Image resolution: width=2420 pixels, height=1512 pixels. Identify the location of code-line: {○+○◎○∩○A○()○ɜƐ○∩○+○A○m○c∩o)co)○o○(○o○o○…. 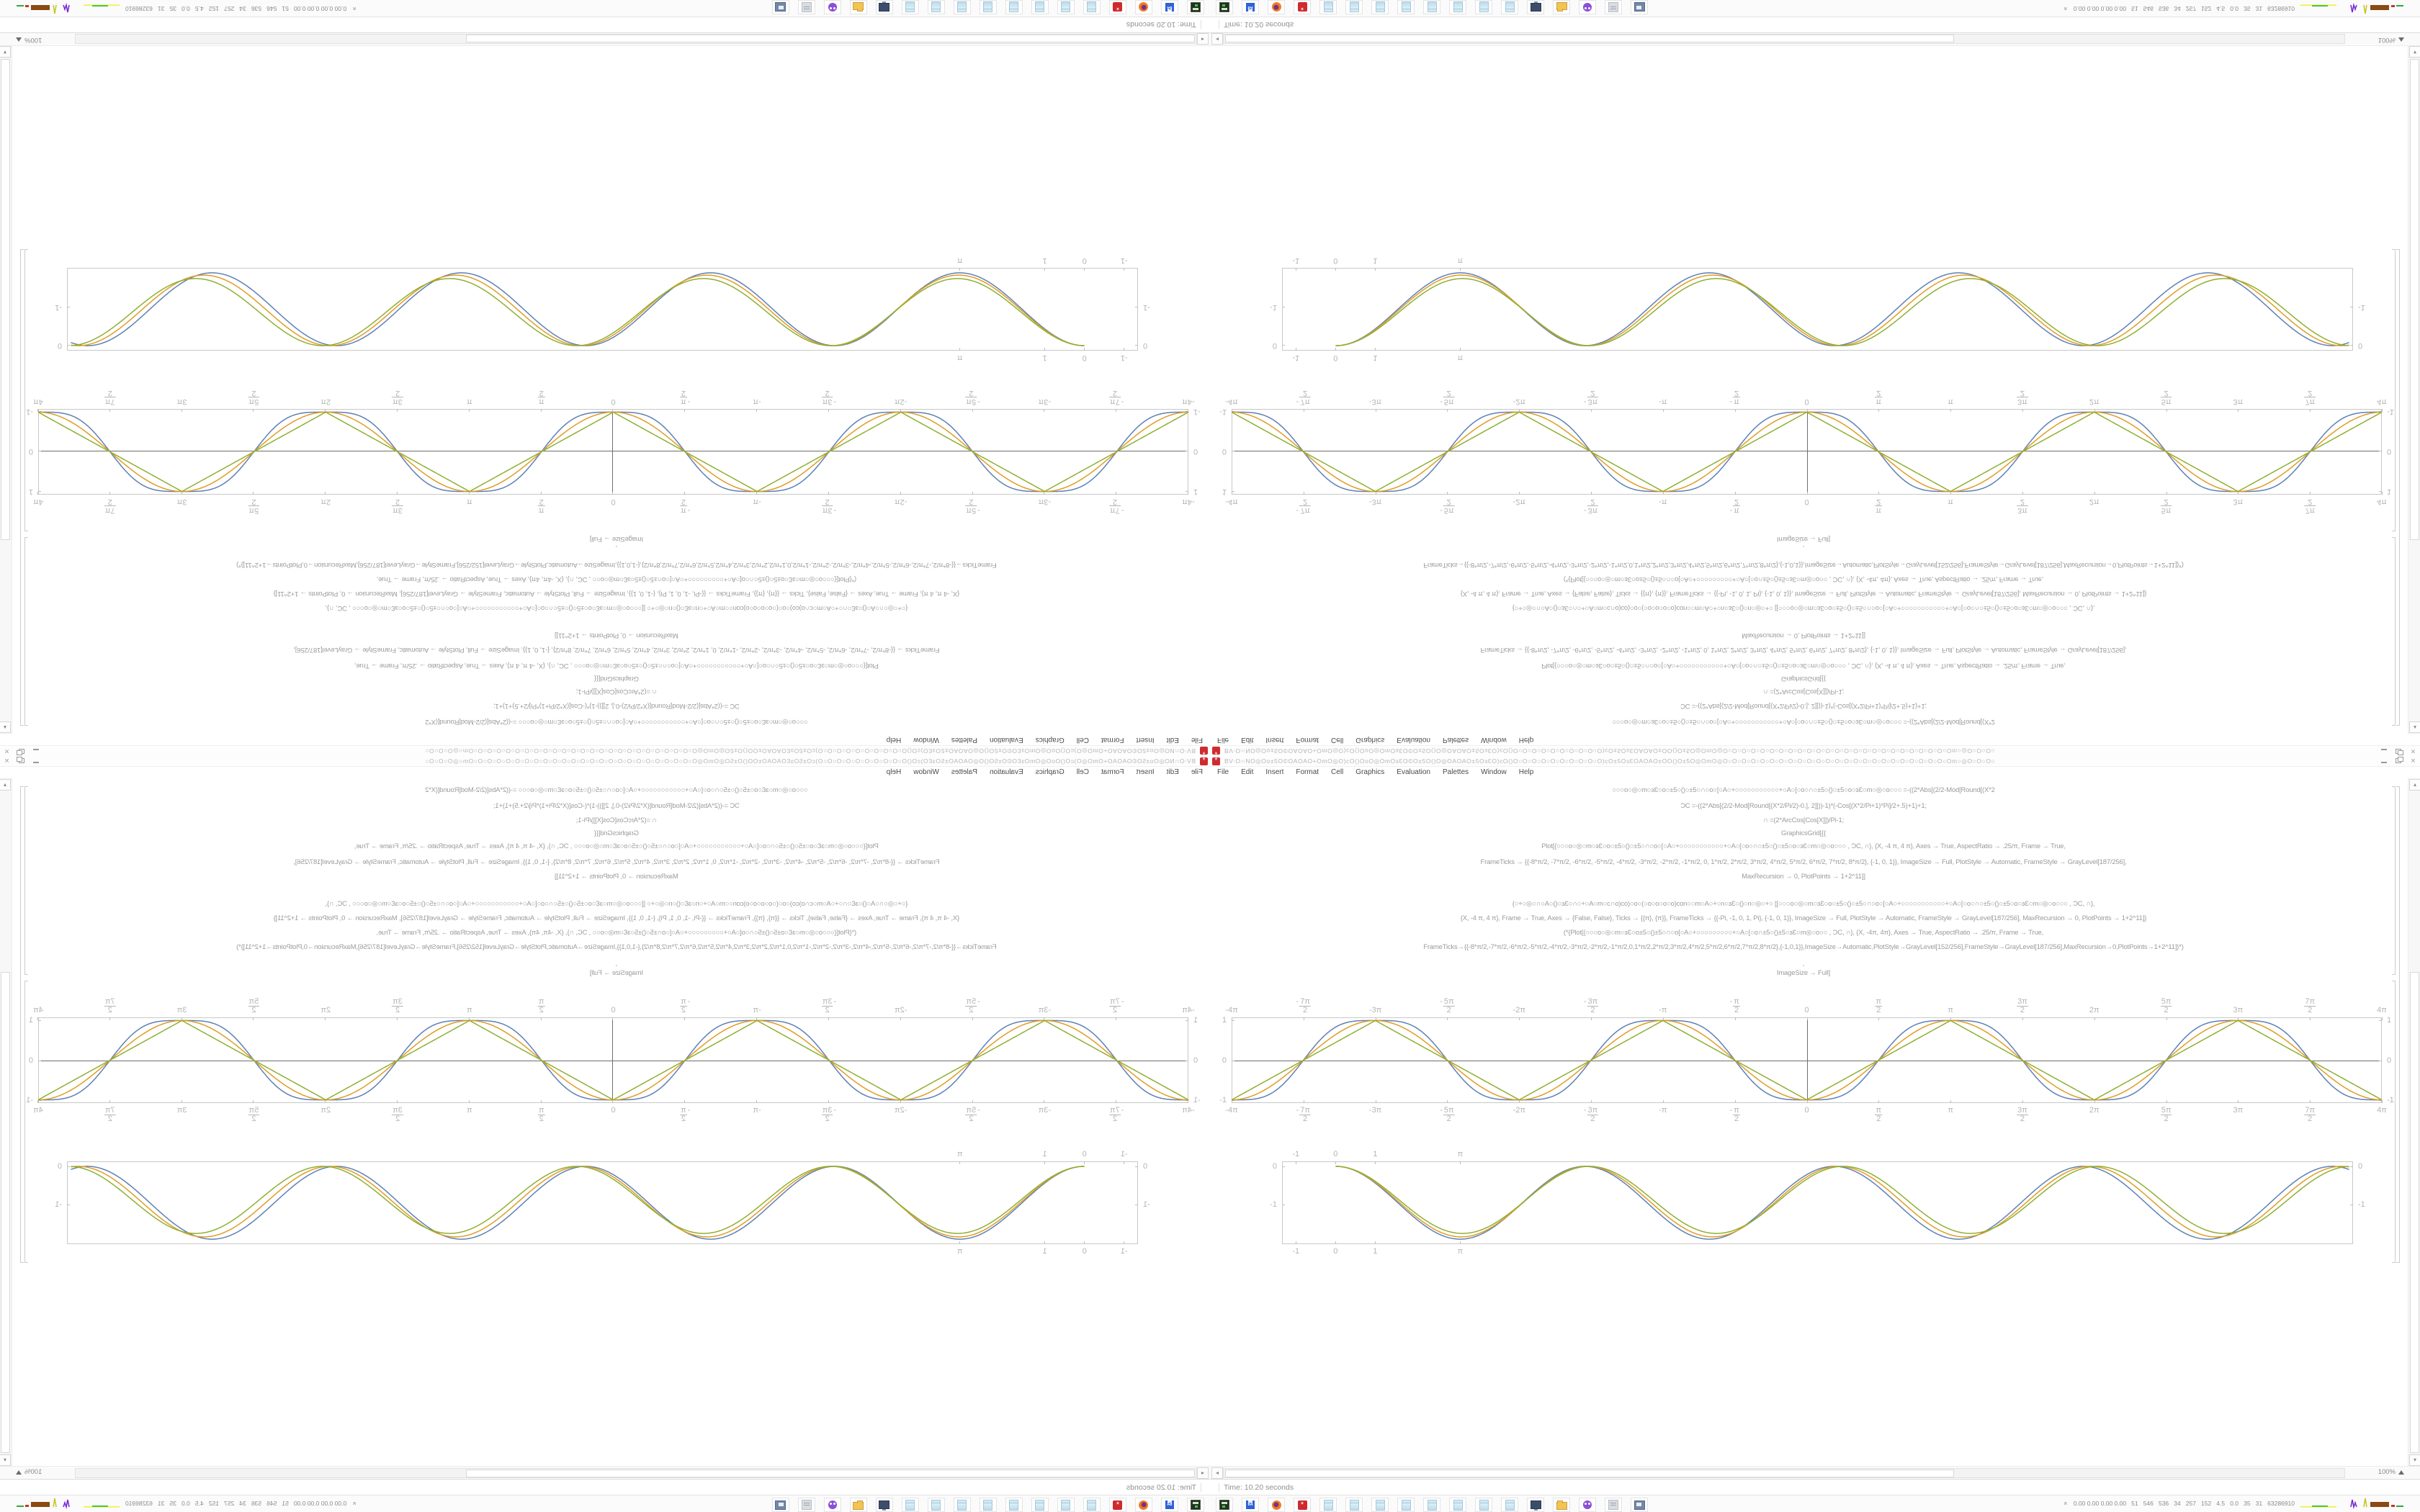
(1804, 608).